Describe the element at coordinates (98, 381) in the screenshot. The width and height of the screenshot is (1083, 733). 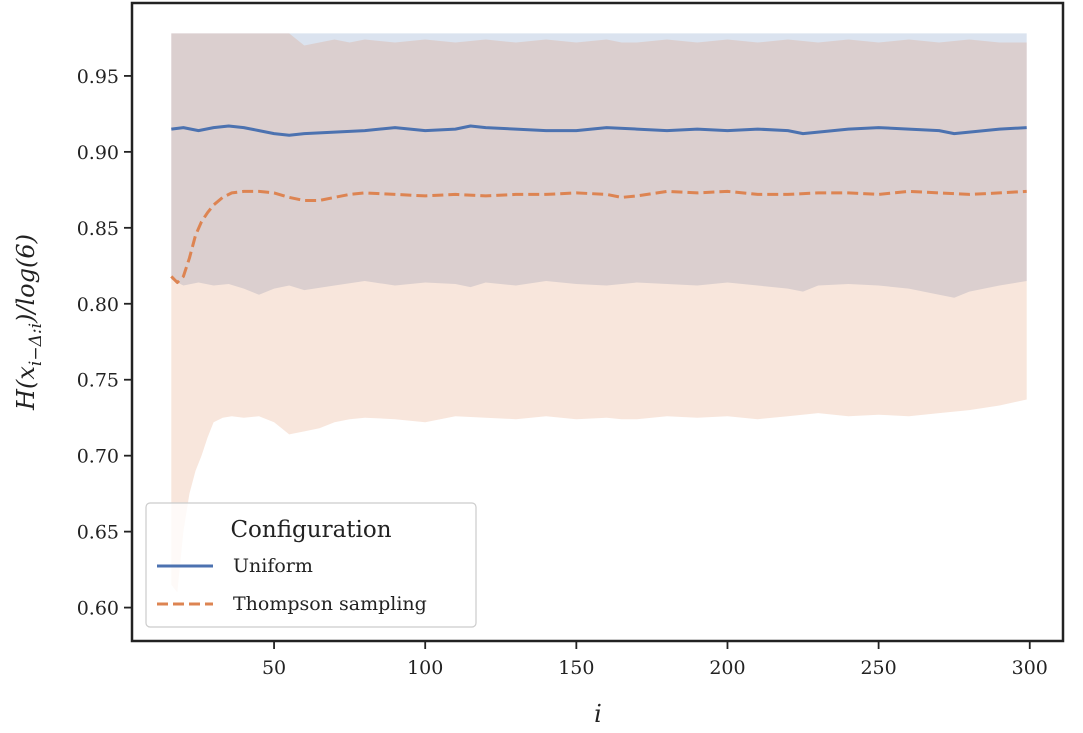
I see `y-tick-label: 0.75` at that location.